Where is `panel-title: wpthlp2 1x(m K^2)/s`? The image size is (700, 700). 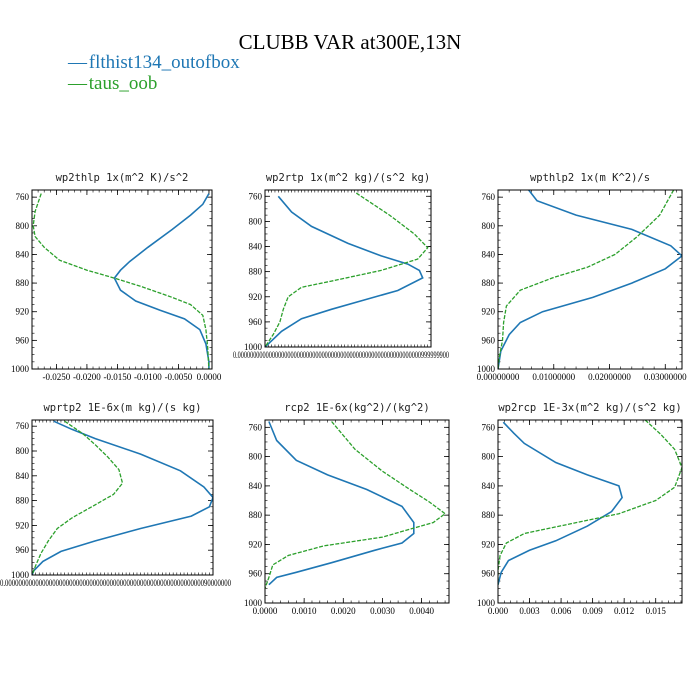 panel-title: wpthlp2 1x(m K^2)/s is located at coordinates (590, 178).